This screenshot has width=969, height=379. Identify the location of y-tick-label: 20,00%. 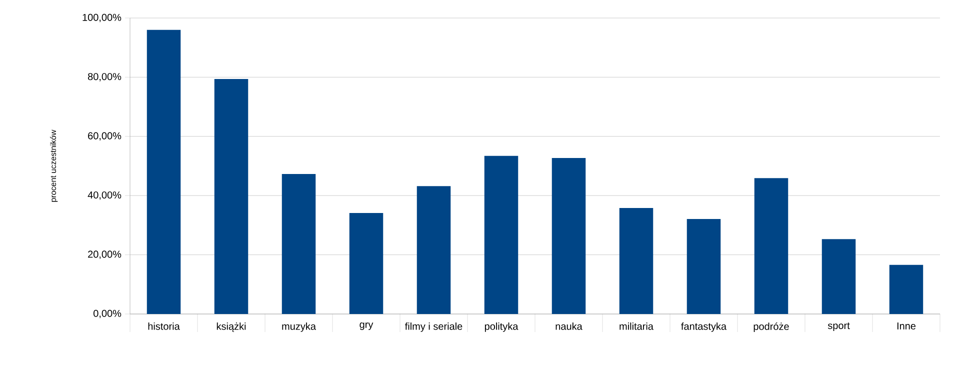
(105, 254).